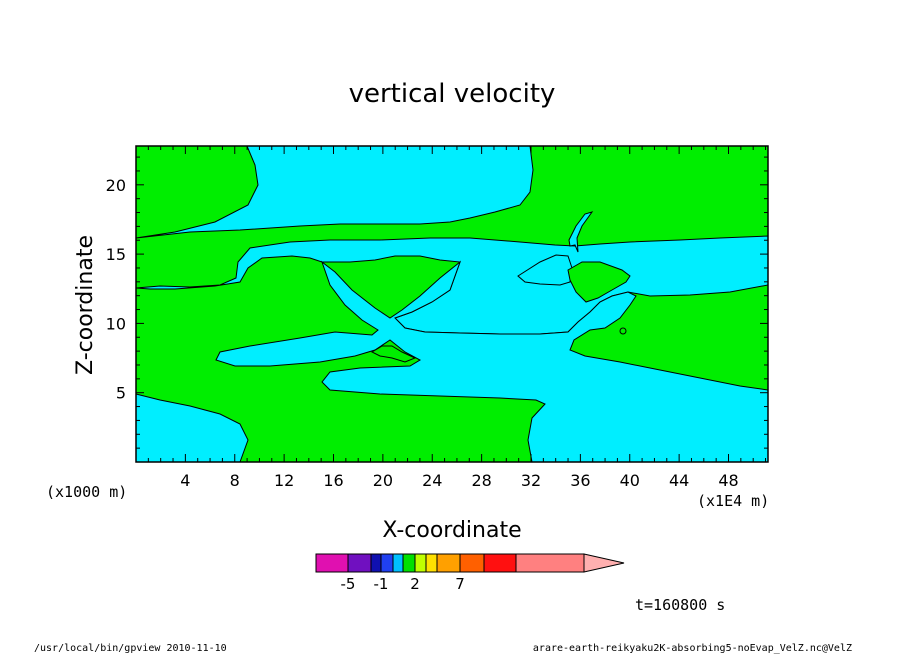 Image resolution: width=904 pixels, height=654 pixels. What do you see at coordinates (85, 305) in the screenshot?
I see `y-axis-label: Z-coordinate` at bounding box center [85, 305].